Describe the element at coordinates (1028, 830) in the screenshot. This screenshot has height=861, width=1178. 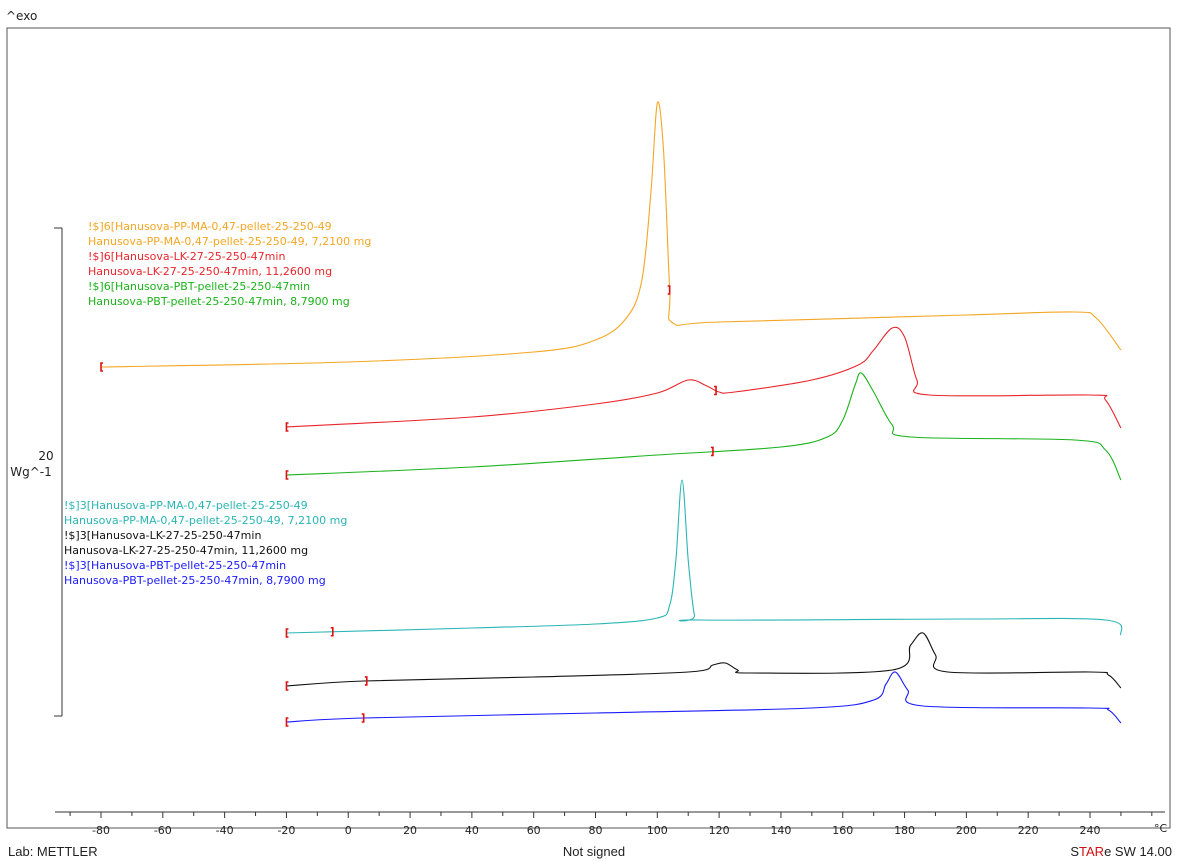
I see `x-tick-label: 220` at that location.